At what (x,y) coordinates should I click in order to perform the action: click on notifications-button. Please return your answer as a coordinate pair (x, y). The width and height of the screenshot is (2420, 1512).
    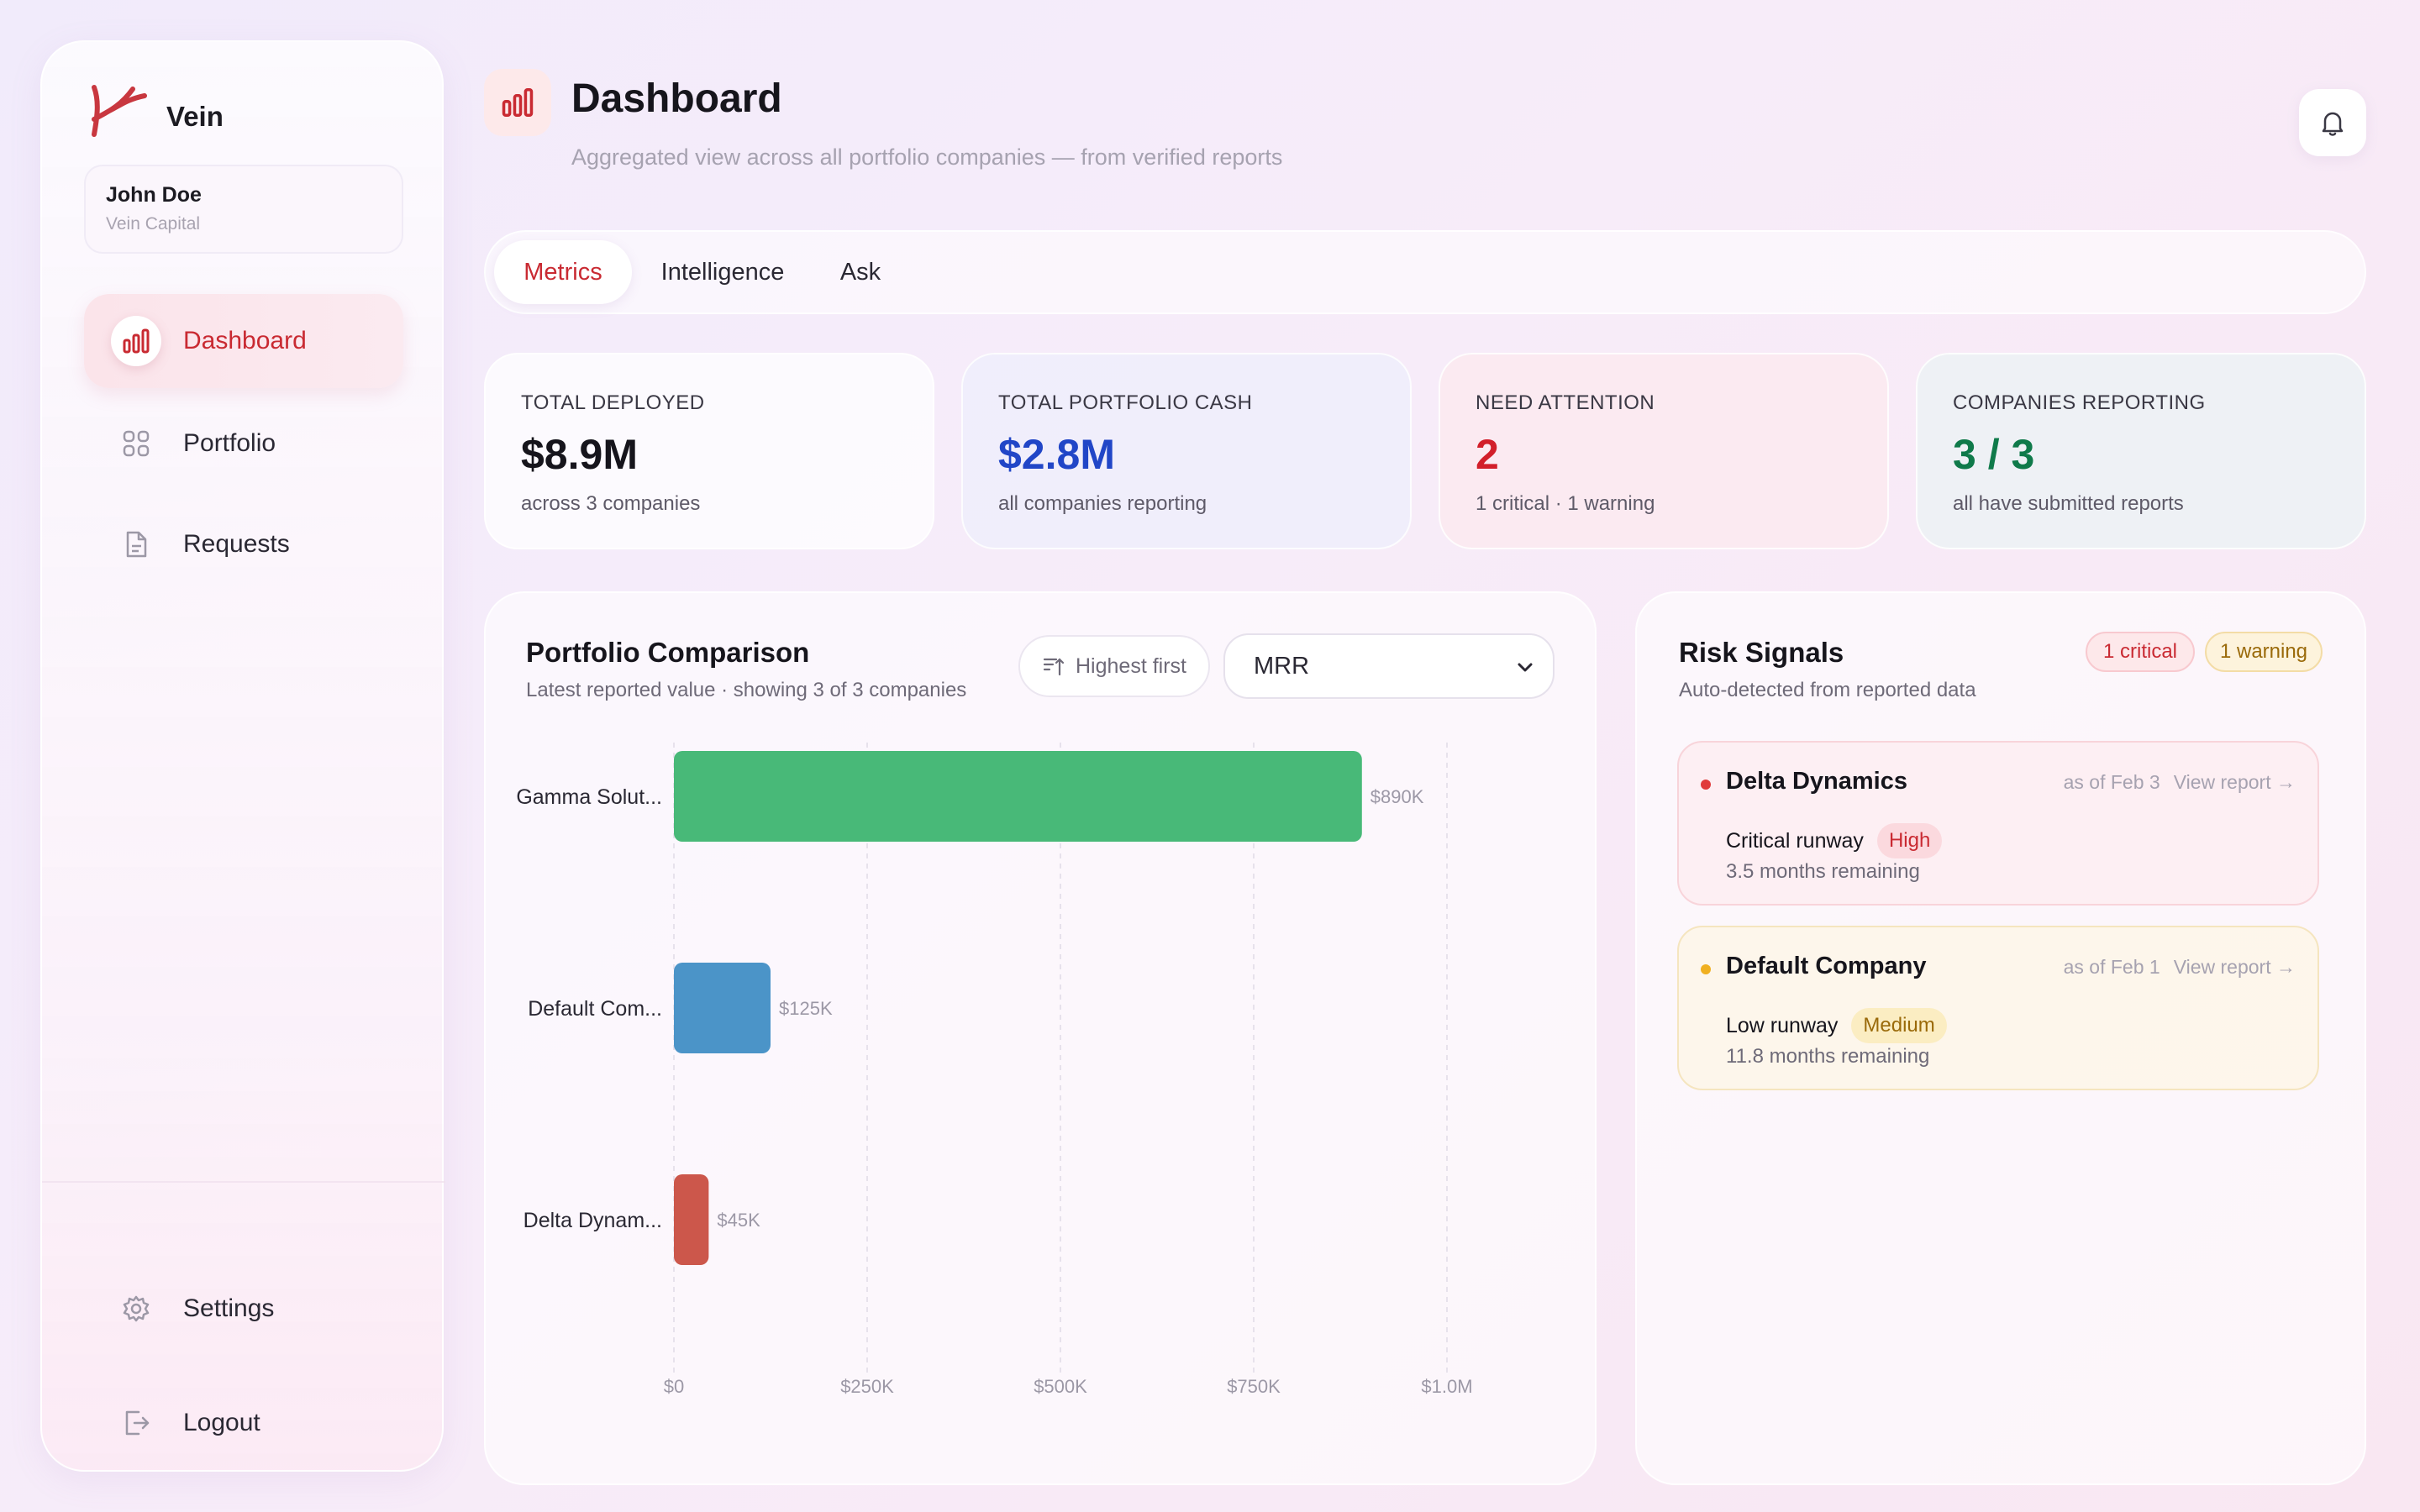
    Looking at the image, I should click on (2332, 122).